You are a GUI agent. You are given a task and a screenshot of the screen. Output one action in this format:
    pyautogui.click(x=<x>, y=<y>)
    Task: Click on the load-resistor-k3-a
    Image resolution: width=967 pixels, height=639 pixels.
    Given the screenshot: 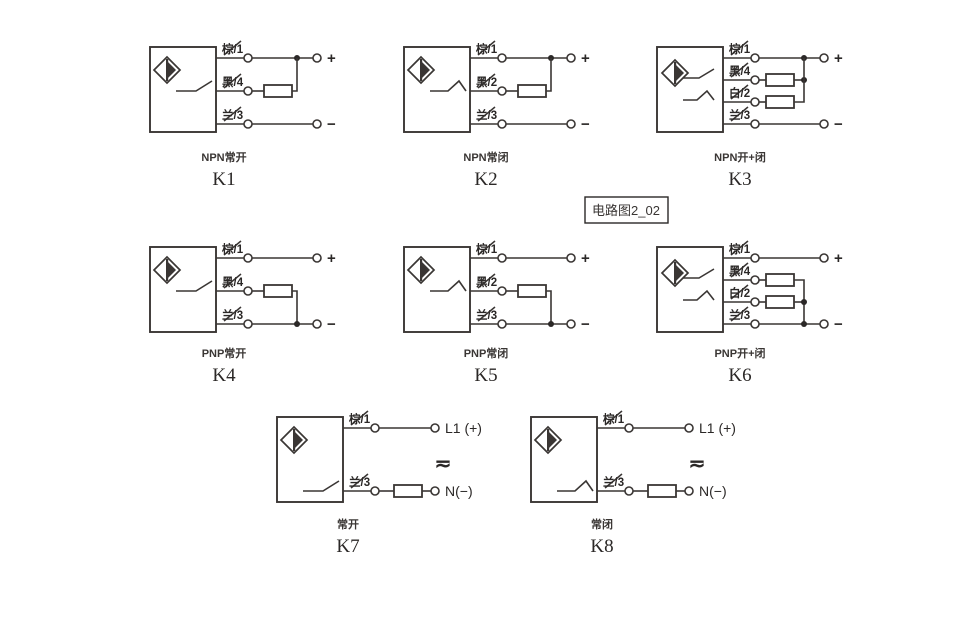 What is the action you would take?
    pyautogui.click(x=780, y=80)
    